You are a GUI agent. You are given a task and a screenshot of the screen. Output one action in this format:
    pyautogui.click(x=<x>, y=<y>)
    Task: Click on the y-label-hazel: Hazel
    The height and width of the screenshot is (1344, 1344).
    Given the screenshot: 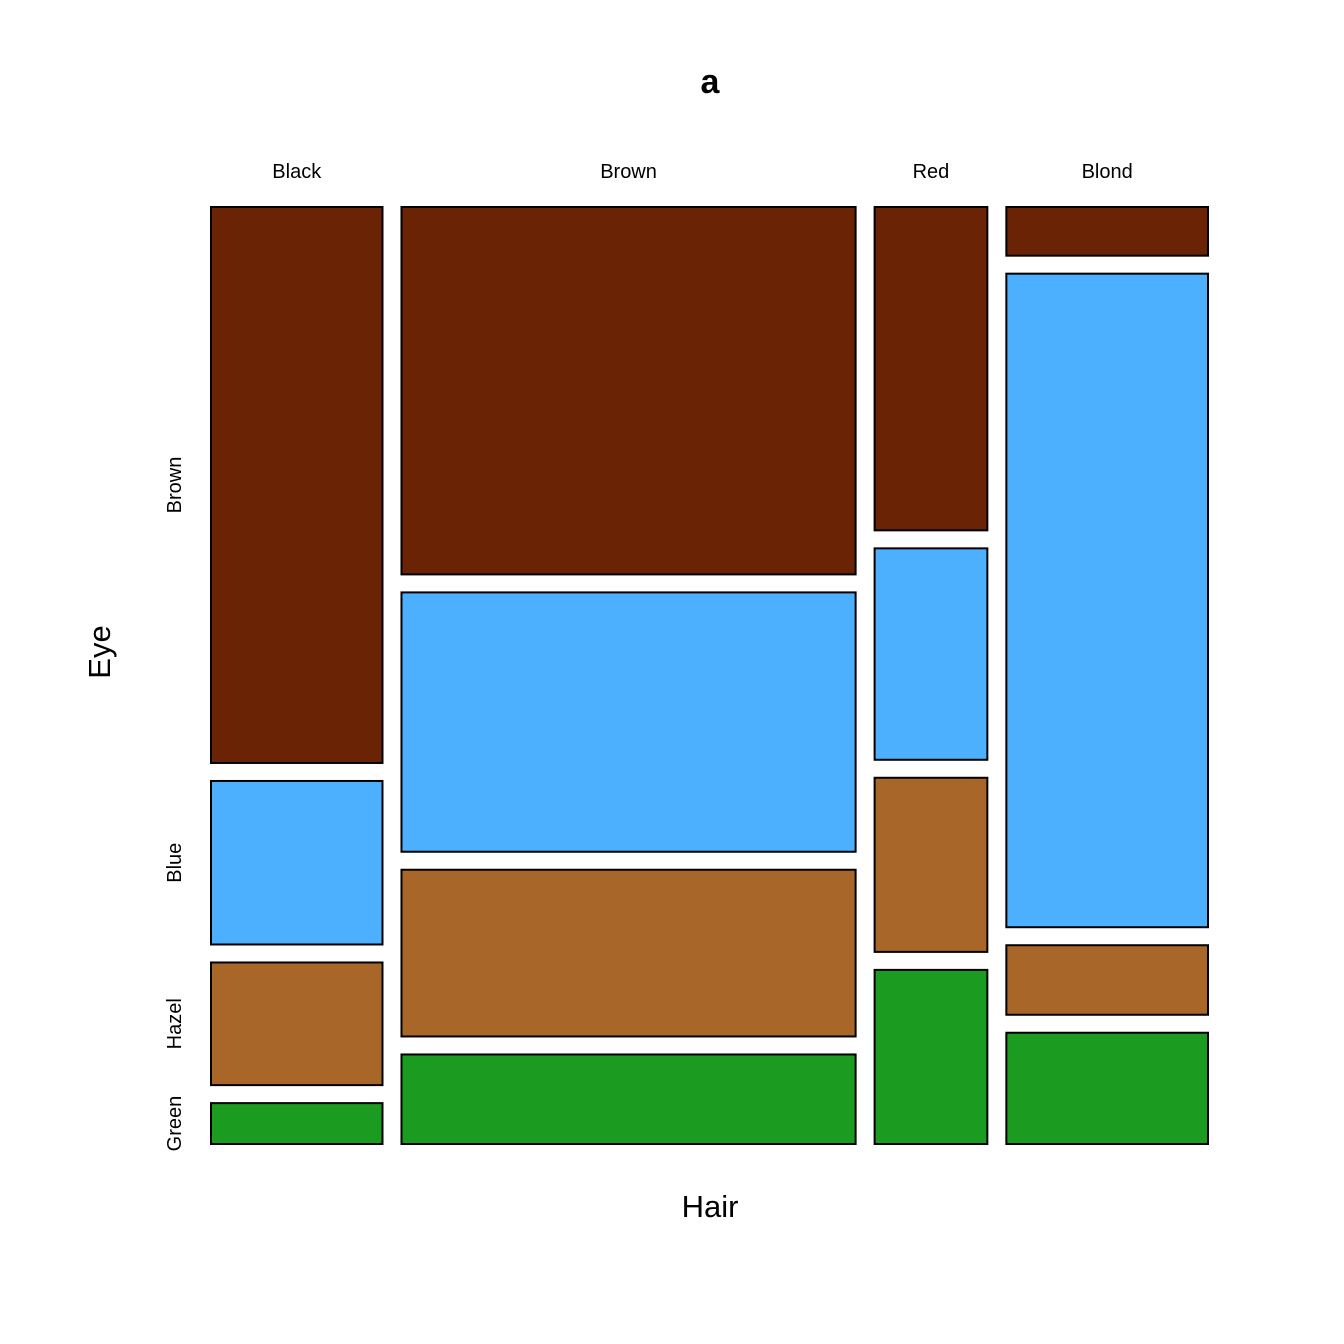 What is the action you would take?
    pyautogui.click(x=175, y=1023)
    